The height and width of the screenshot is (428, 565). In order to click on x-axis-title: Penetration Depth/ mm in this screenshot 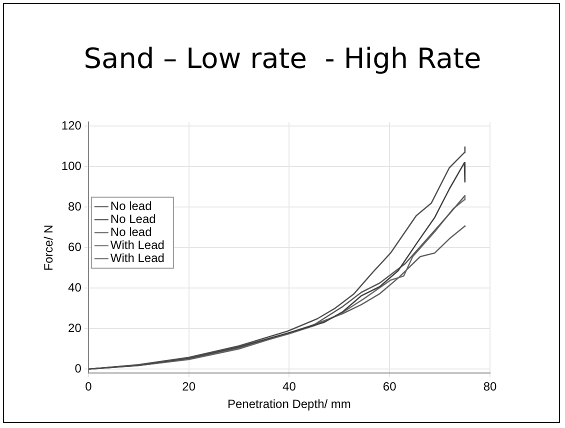, I will do `click(289, 404)`.